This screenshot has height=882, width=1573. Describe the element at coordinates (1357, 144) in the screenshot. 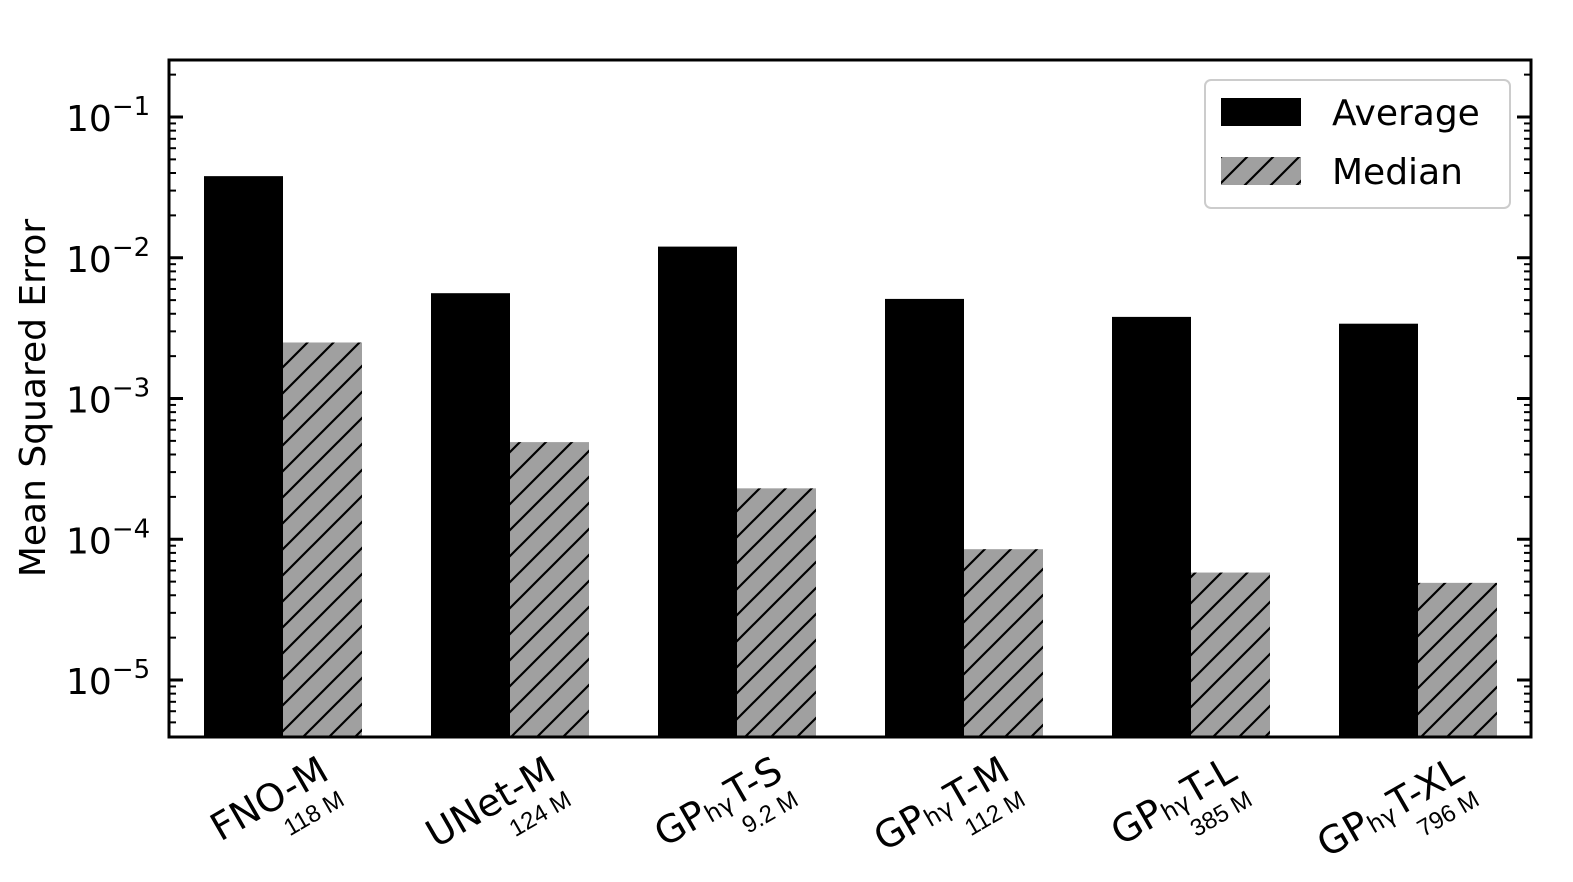

I see `legend: Average Median` at that location.